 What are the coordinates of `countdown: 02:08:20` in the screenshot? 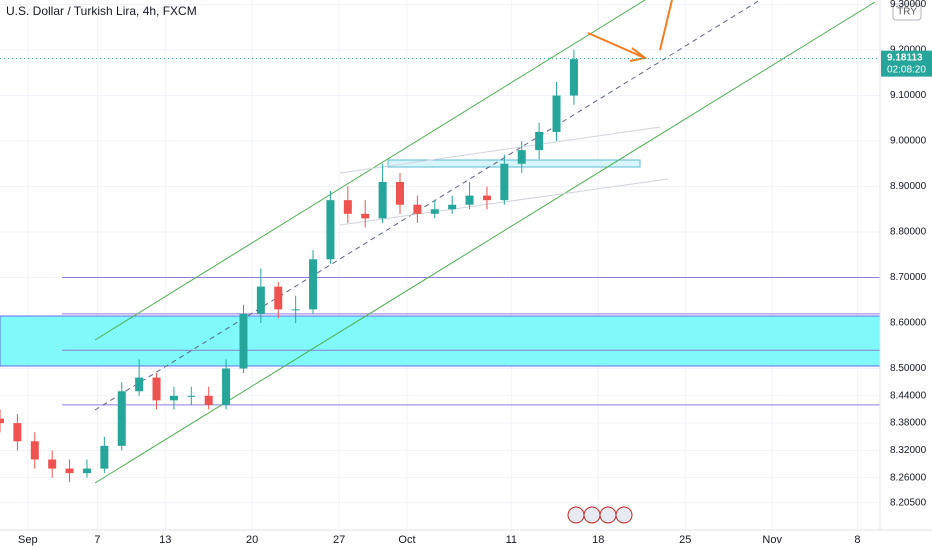 It's located at (906, 69).